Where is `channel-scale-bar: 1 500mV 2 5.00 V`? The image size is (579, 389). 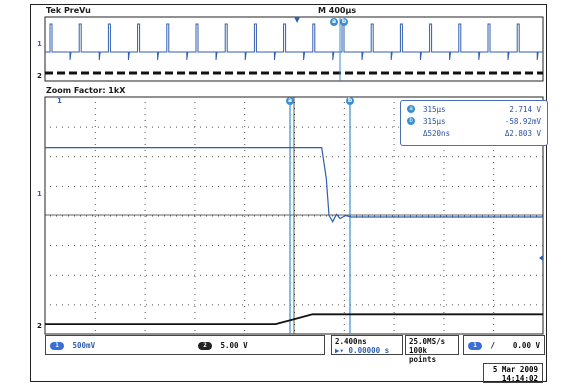 channel-scale-bar: 1 500mV 2 5.00 V is located at coordinates (185, 345).